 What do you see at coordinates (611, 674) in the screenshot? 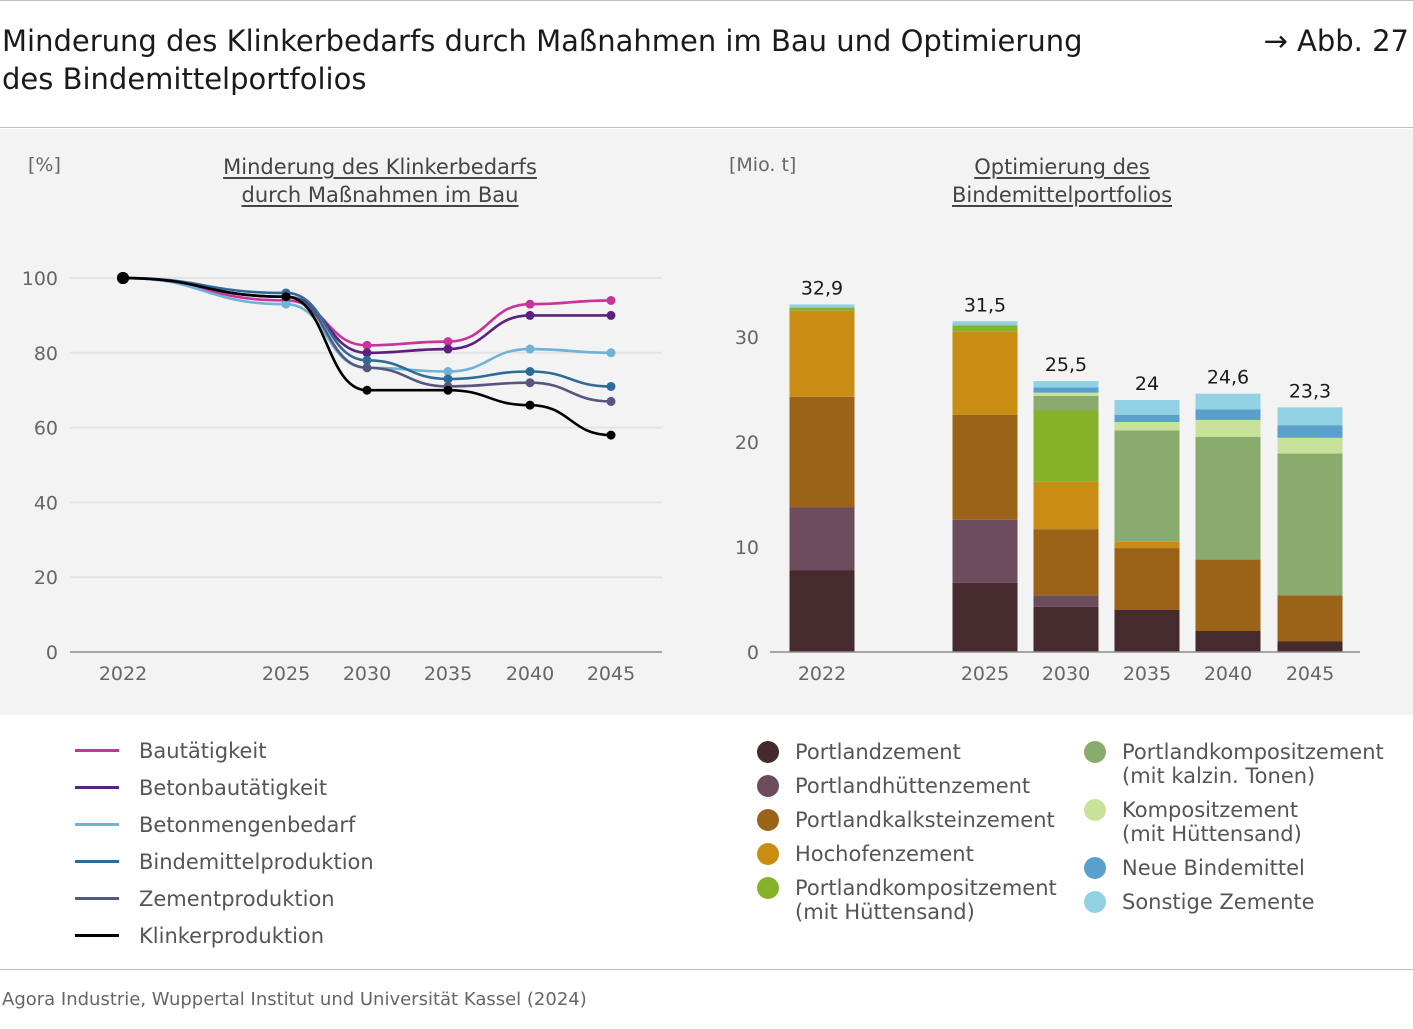
I see `x-tick-label: 2045` at bounding box center [611, 674].